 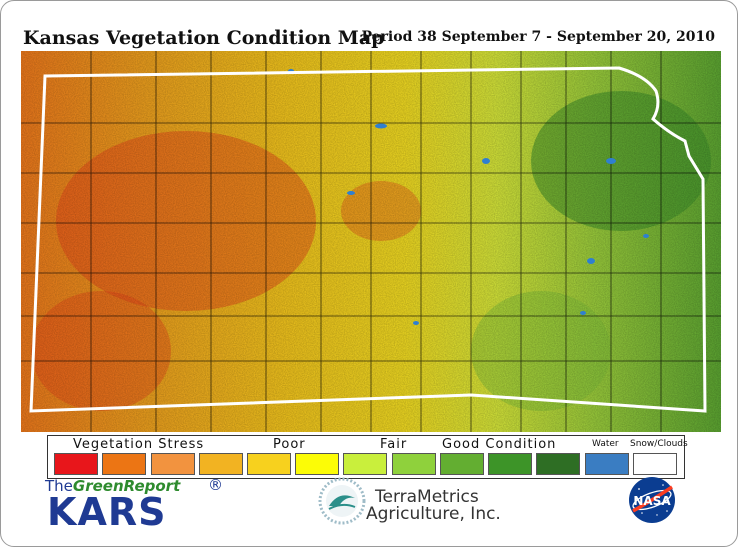 What do you see at coordinates (152, 486) in the screenshot?
I see `greenreport-report: Report` at bounding box center [152, 486].